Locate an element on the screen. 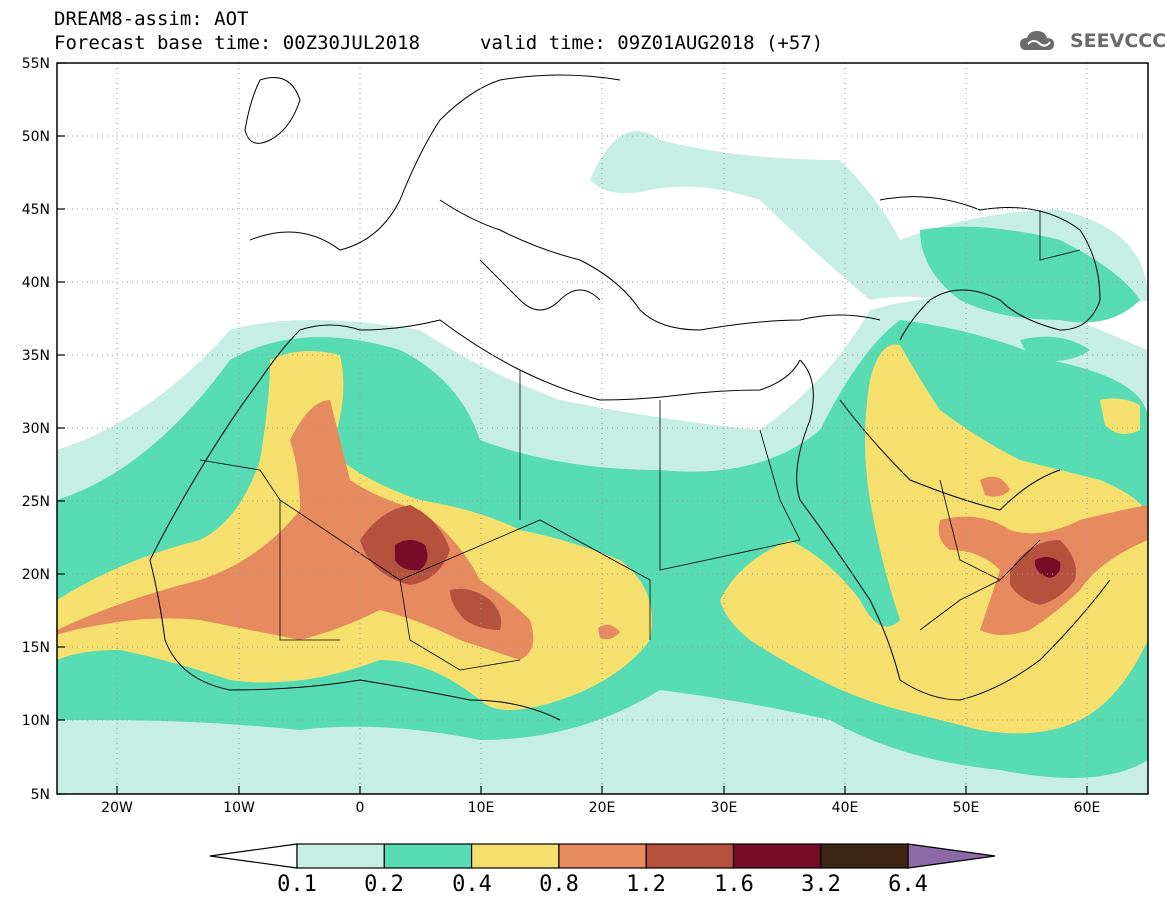 This screenshot has height=905, width=1165. lat-label: 35N is located at coordinates (36, 356).